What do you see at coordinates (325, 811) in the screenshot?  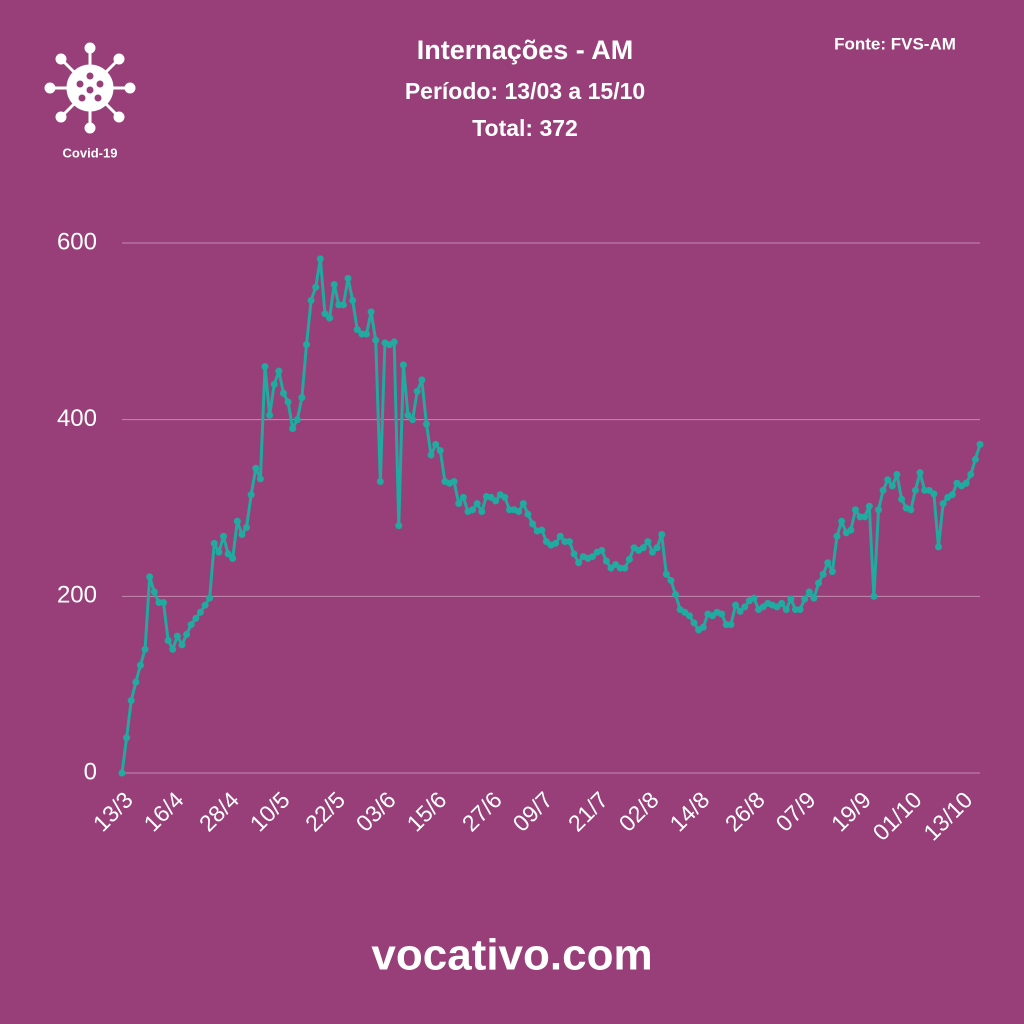 I see `x-tick-label: 22/5` at bounding box center [325, 811].